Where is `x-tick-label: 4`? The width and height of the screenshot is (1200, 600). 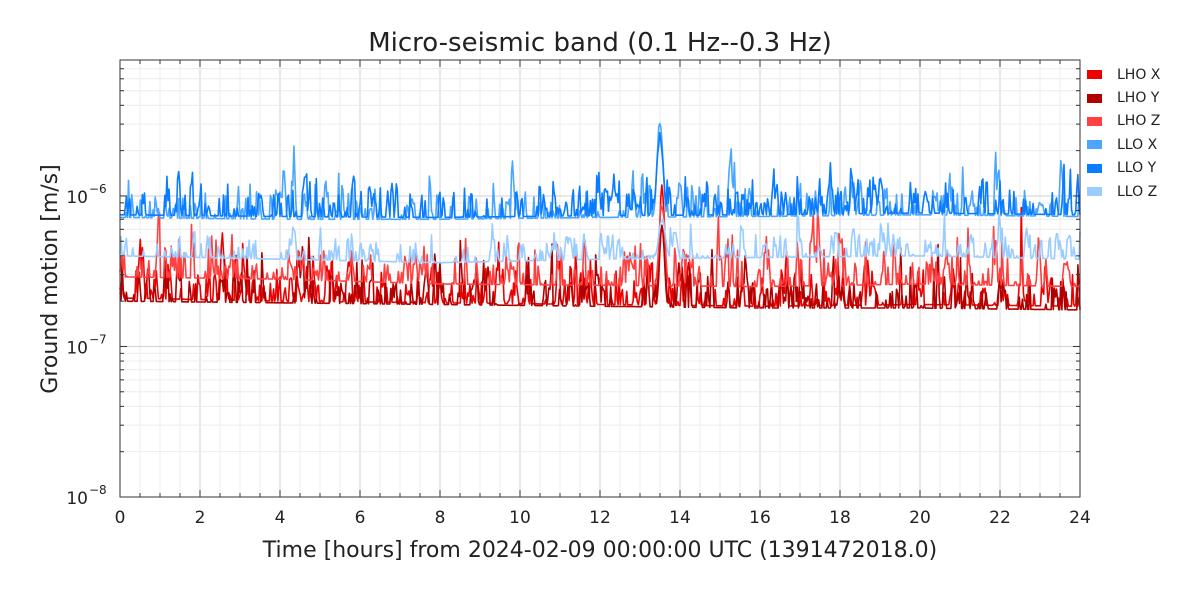 x-tick-label: 4 is located at coordinates (280, 518).